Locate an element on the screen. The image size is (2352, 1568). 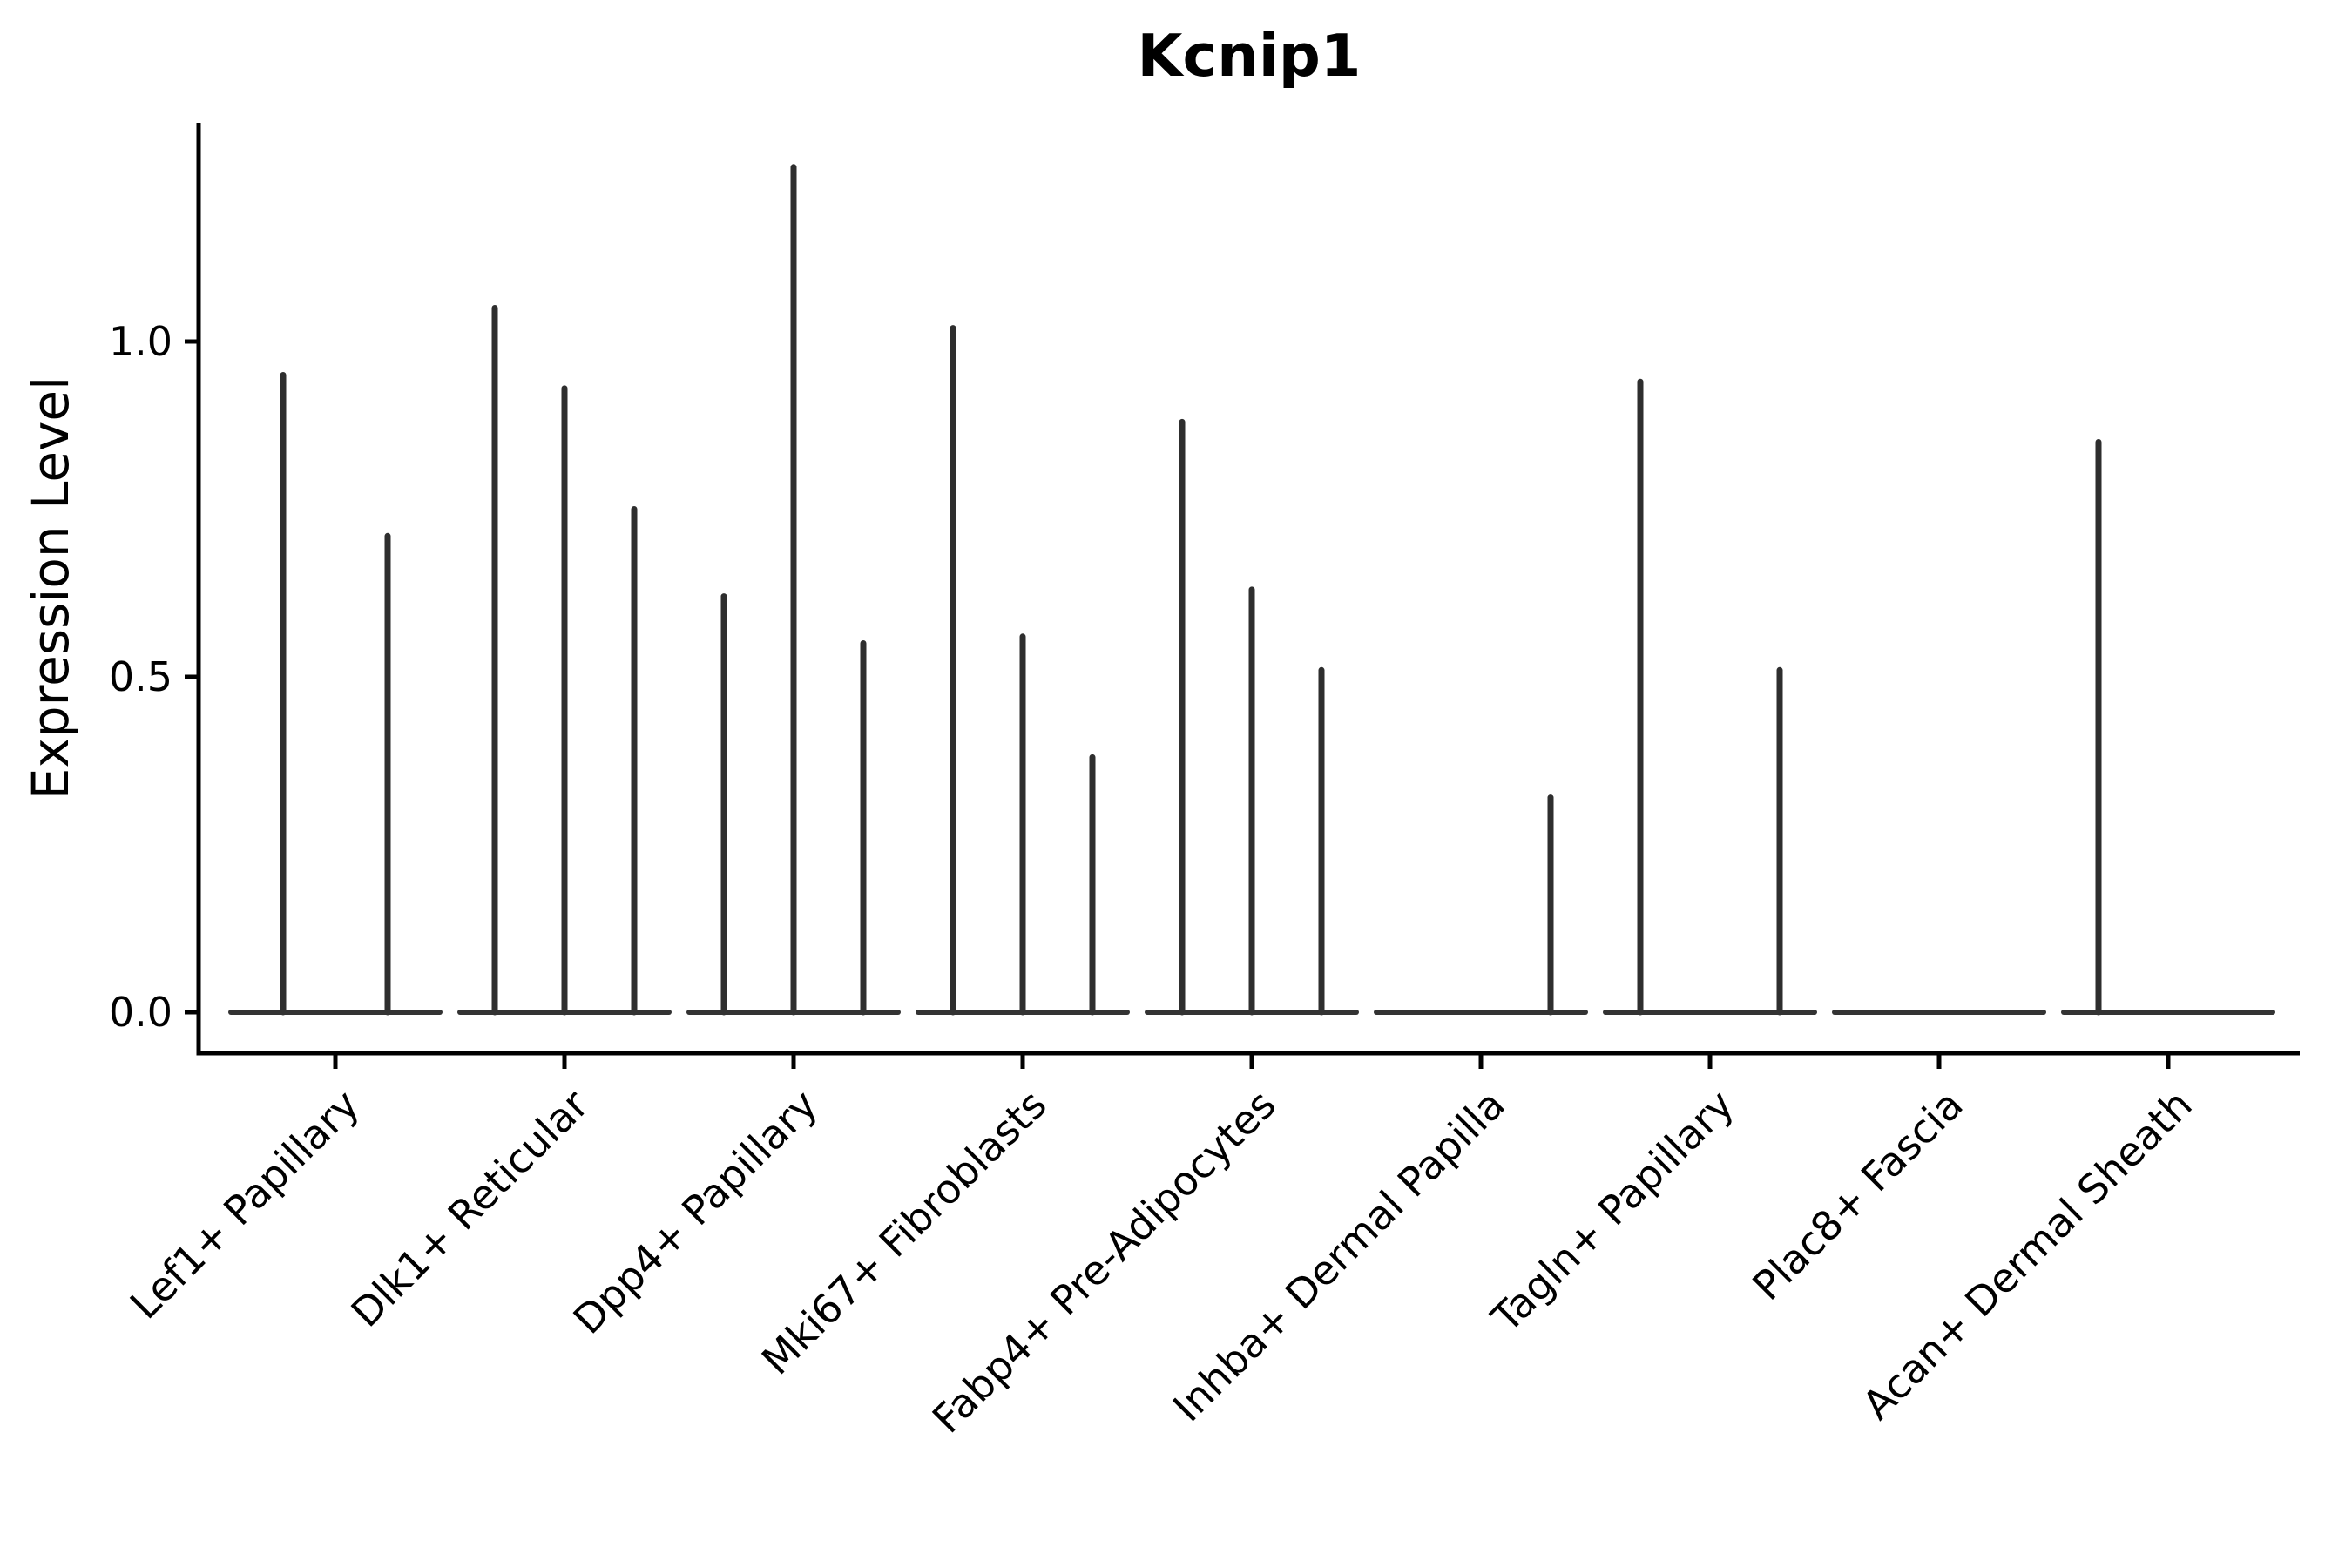
x-tick-label: Plac8+ Fascia is located at coordinates (1857, 1195).